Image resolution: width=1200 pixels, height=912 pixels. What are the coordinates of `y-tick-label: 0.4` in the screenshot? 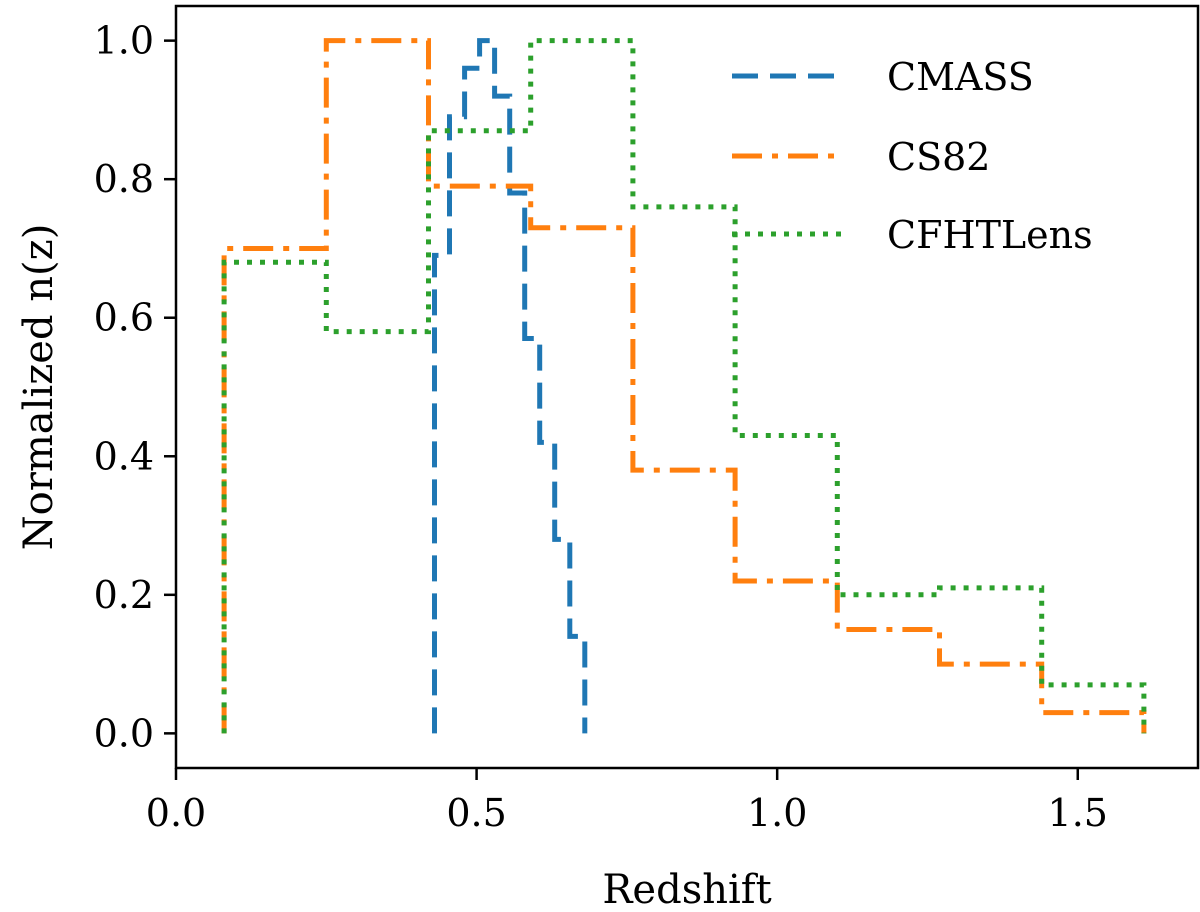 It's located at (124, 456).